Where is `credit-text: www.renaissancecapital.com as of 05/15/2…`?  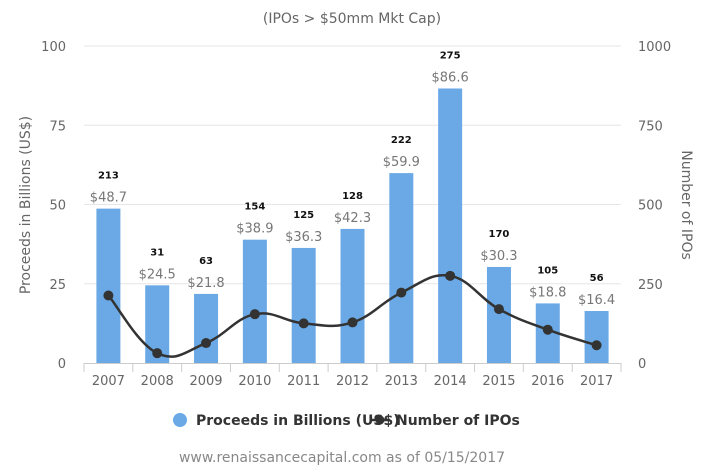 credit-text: www.renaissancecapital.com as of 05/15/2… is located at coordinates (342, 458).